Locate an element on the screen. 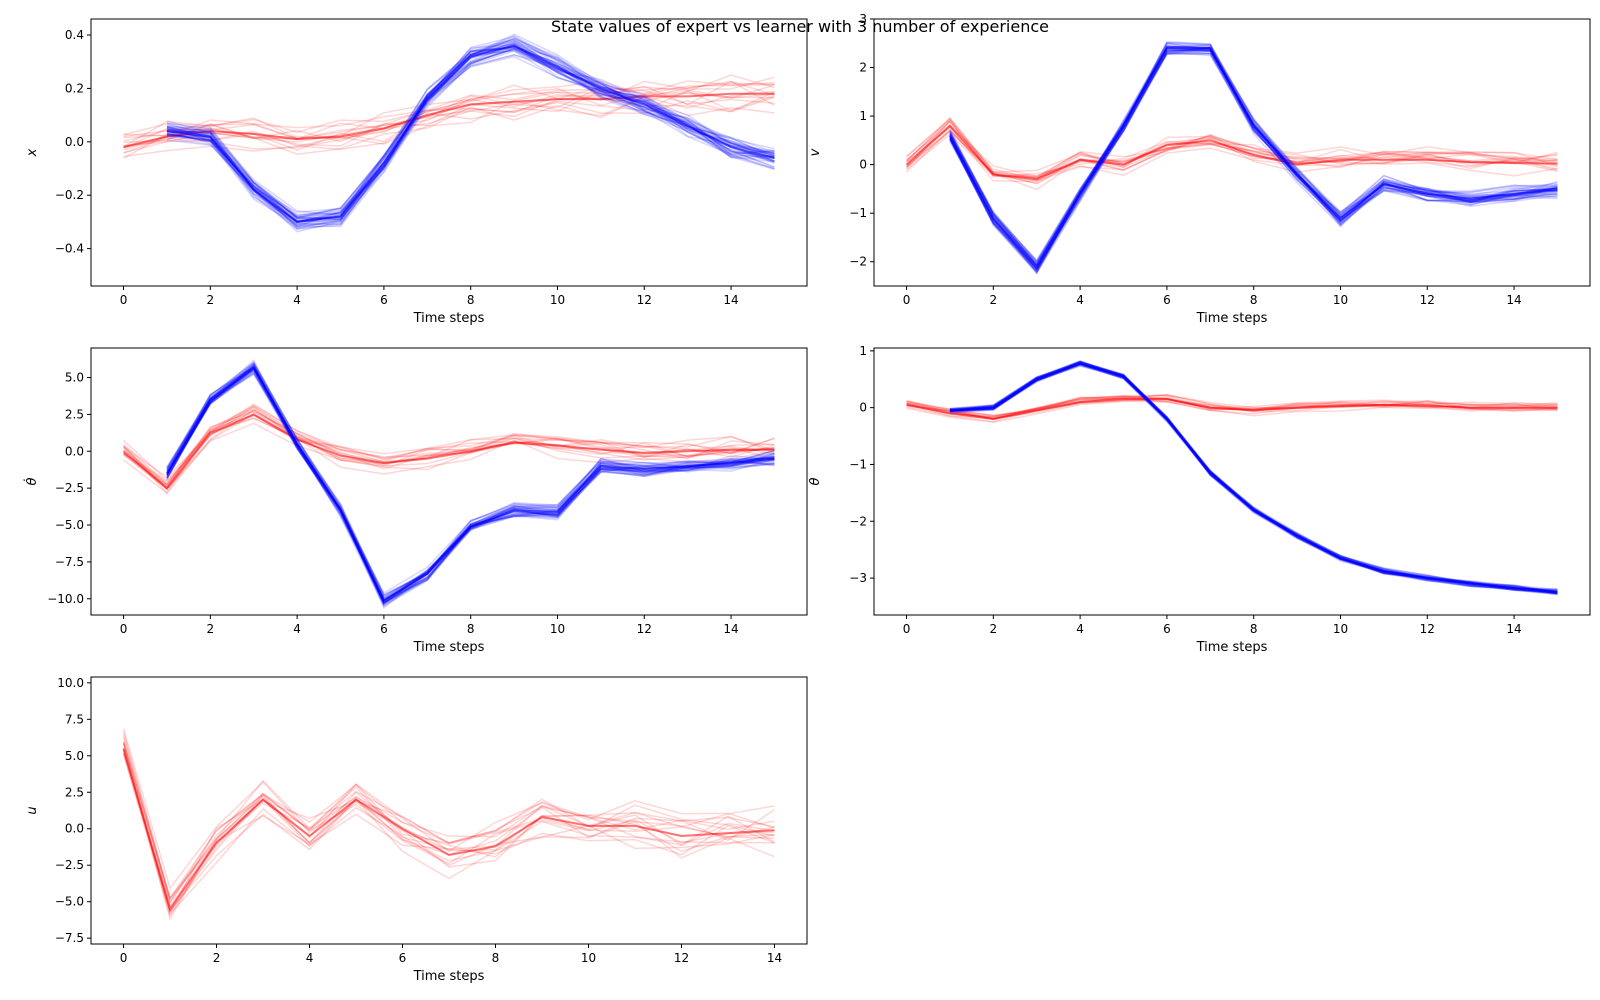 The width and height of the screenshot is (1600, 1000). y-axis-label: θ̇ is located at coordinates (32, 481).